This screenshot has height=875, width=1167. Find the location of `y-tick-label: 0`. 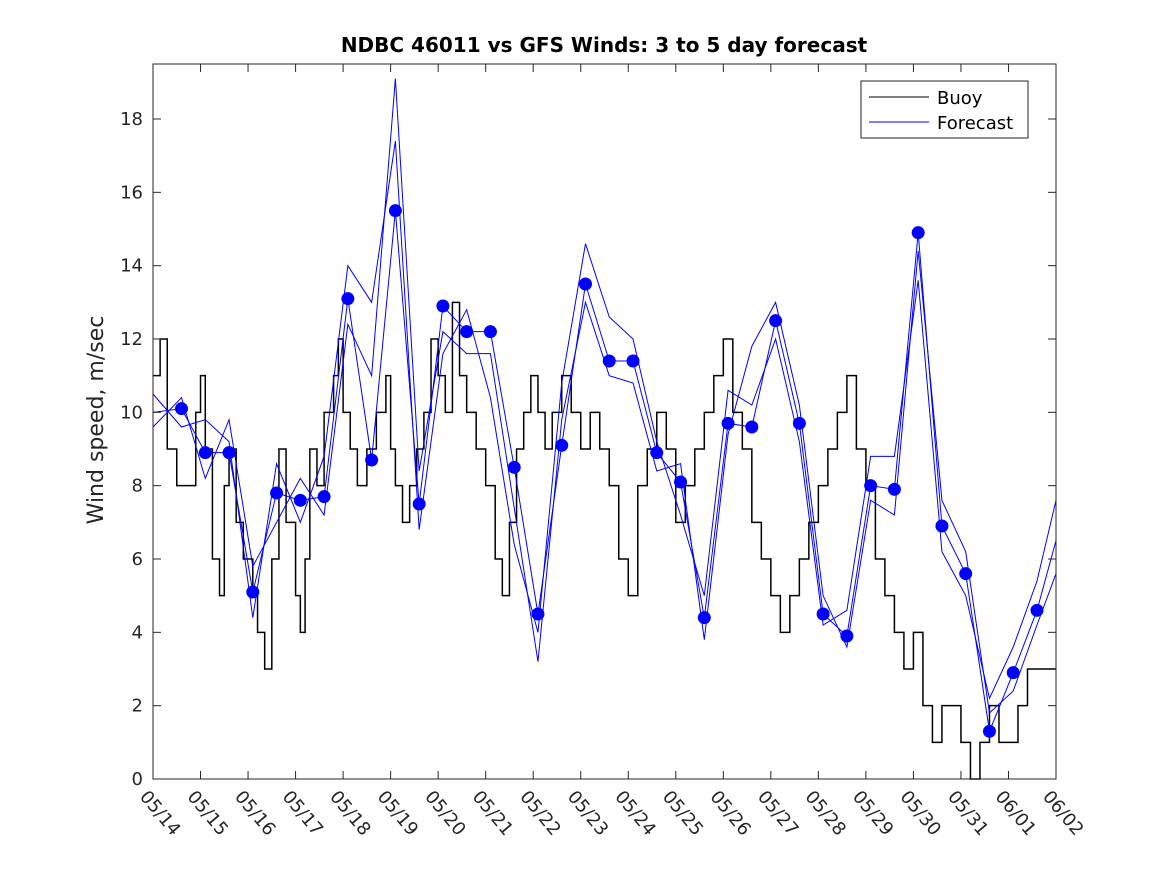

y-tick-label: 0 is located at coordinates (137, 779).